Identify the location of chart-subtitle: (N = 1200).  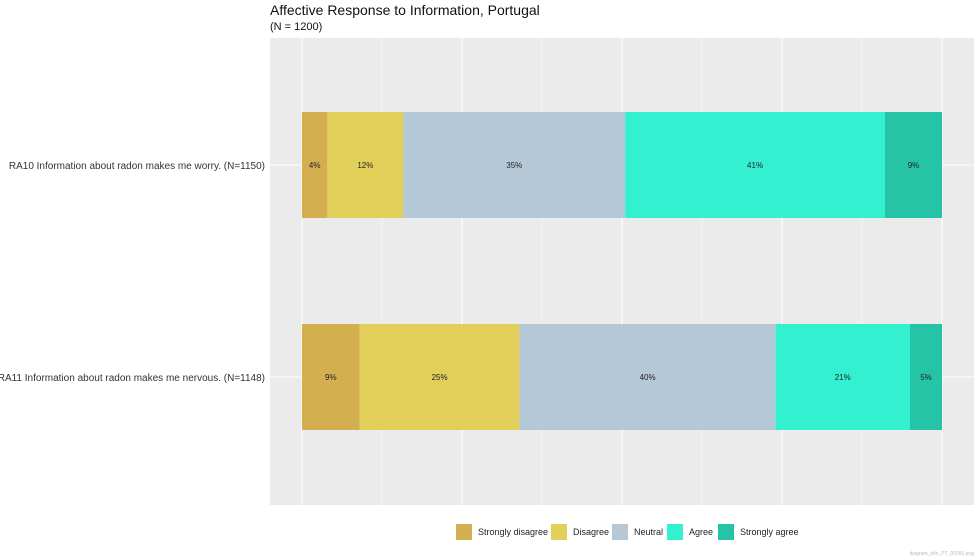
(296, 27).